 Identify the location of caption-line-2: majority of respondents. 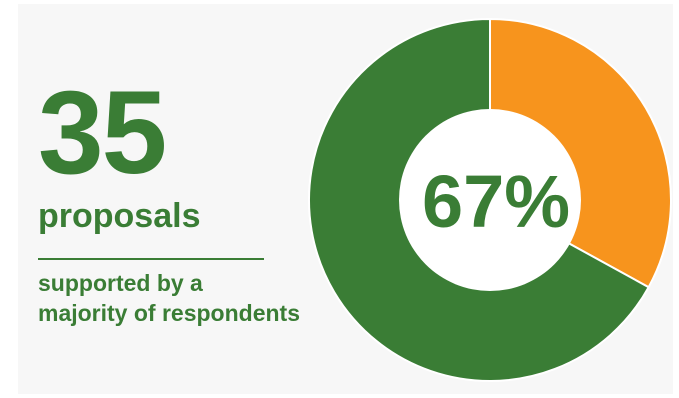
(169, 313).